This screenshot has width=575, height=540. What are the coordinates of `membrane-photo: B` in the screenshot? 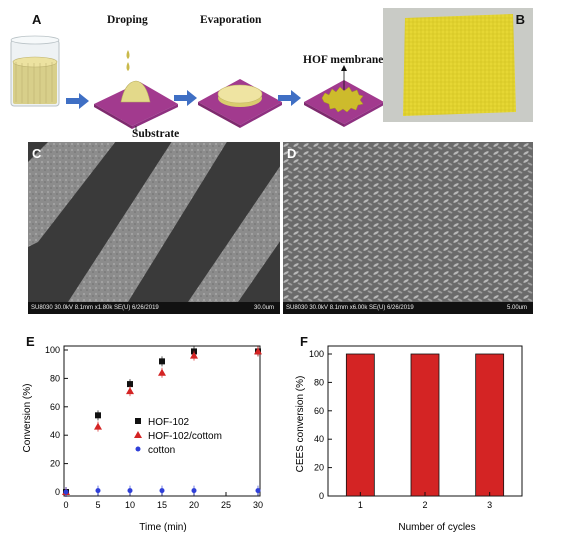 It's located at (458, 65).